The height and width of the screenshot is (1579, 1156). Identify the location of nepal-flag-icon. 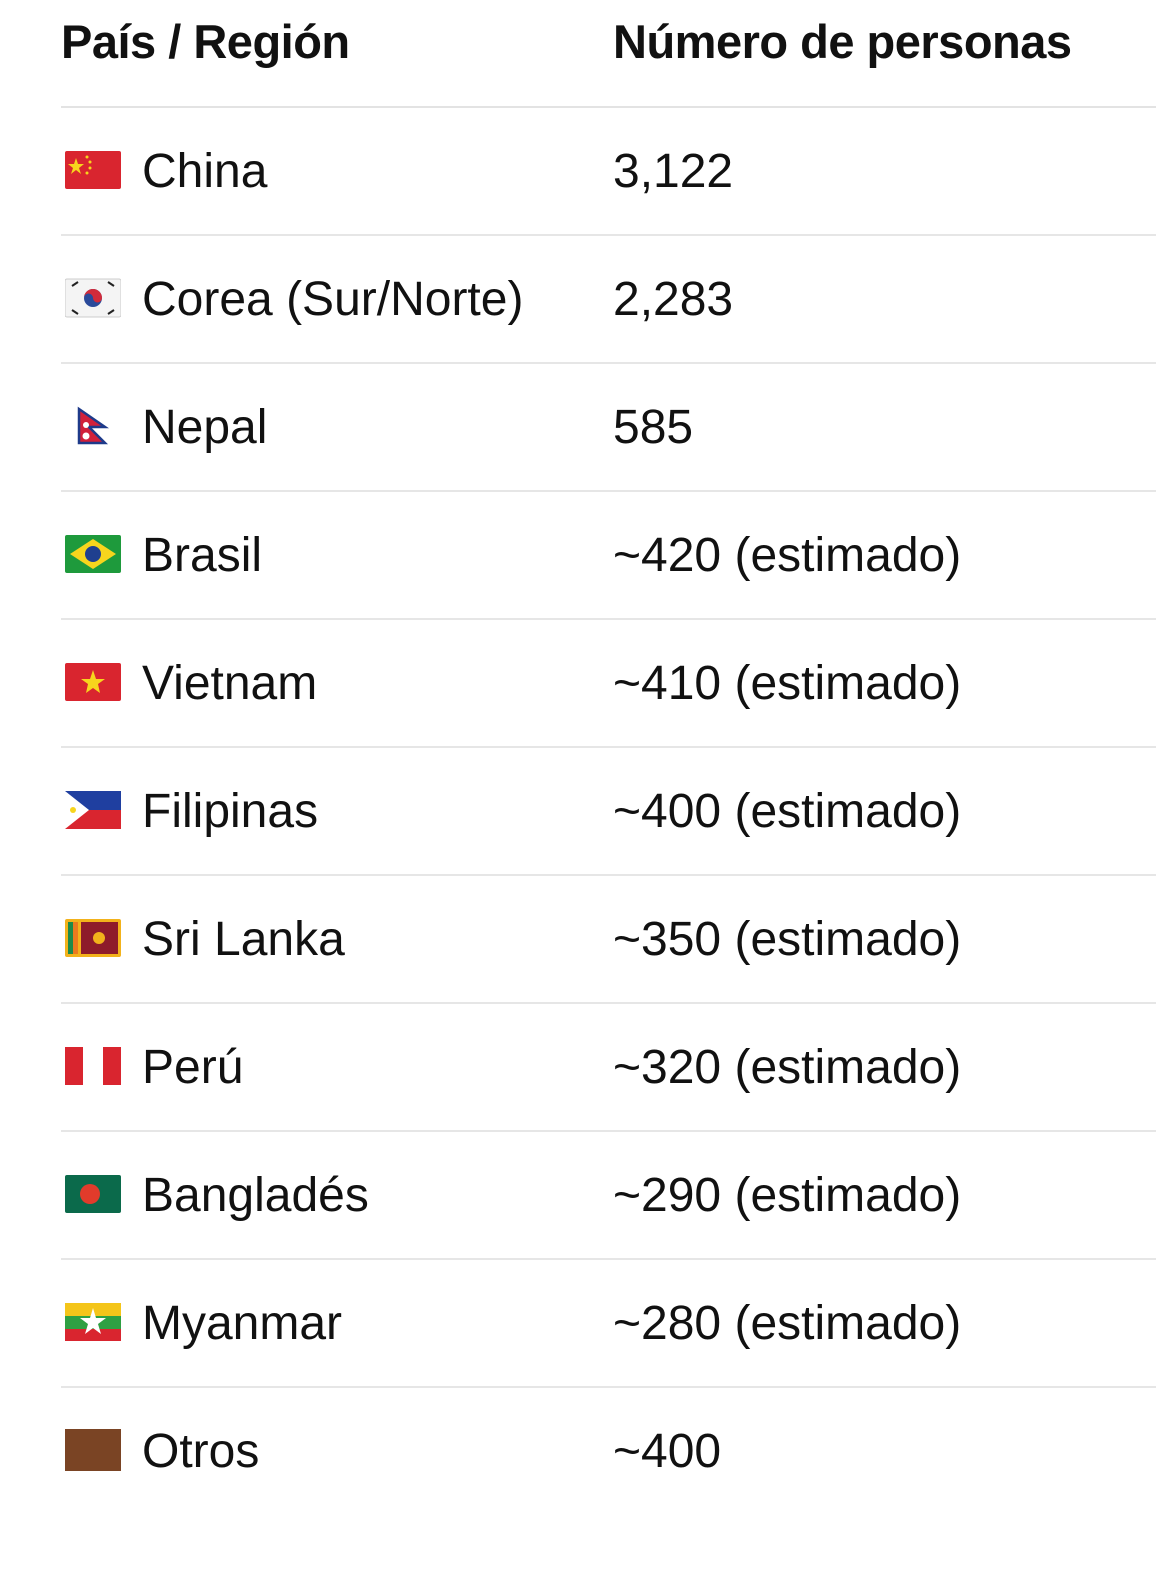
(93, 425).